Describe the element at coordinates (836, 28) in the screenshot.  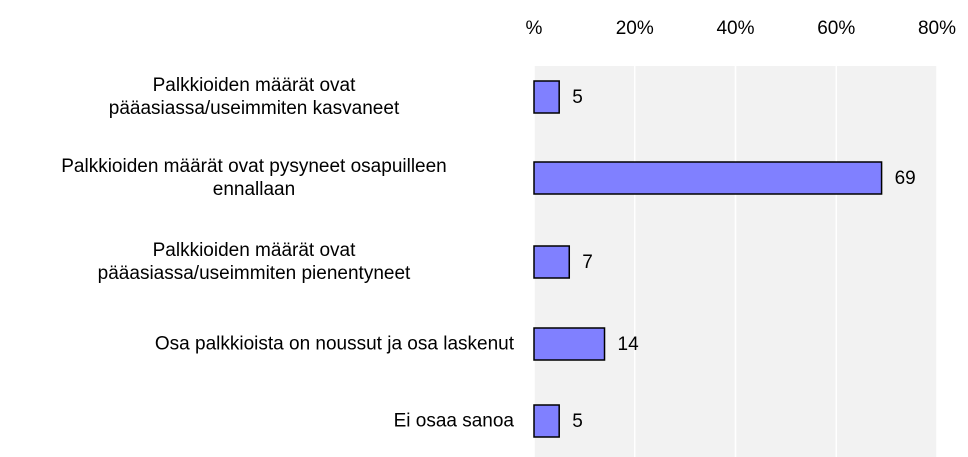
I see `x-tick-label: 60%` at that location.